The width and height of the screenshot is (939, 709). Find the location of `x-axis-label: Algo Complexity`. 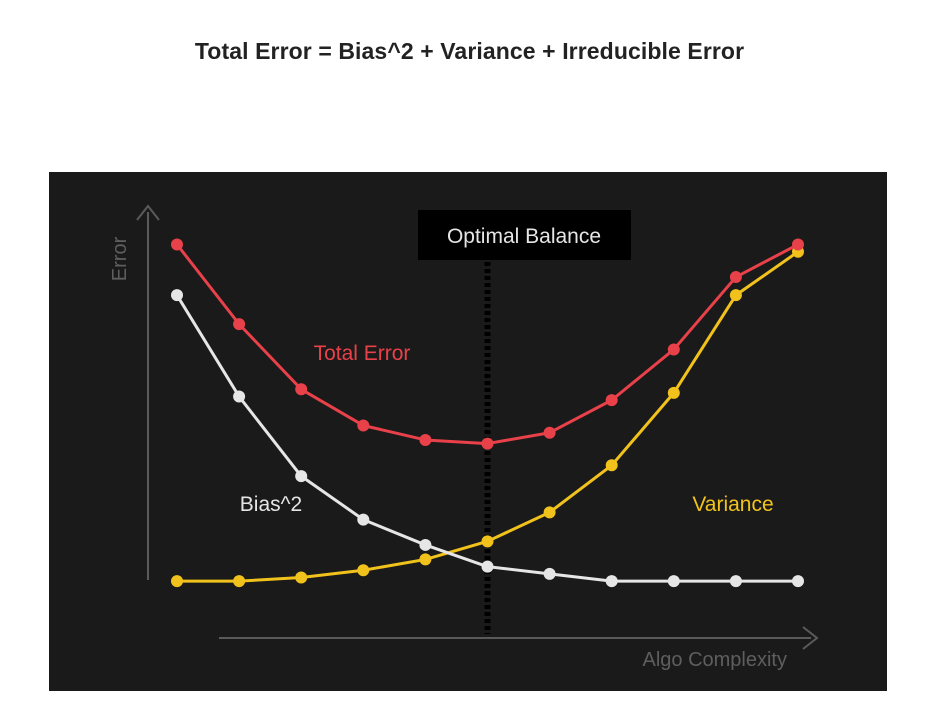

x-axis-label: Algo Complexity is located at coordinates (714, 660).